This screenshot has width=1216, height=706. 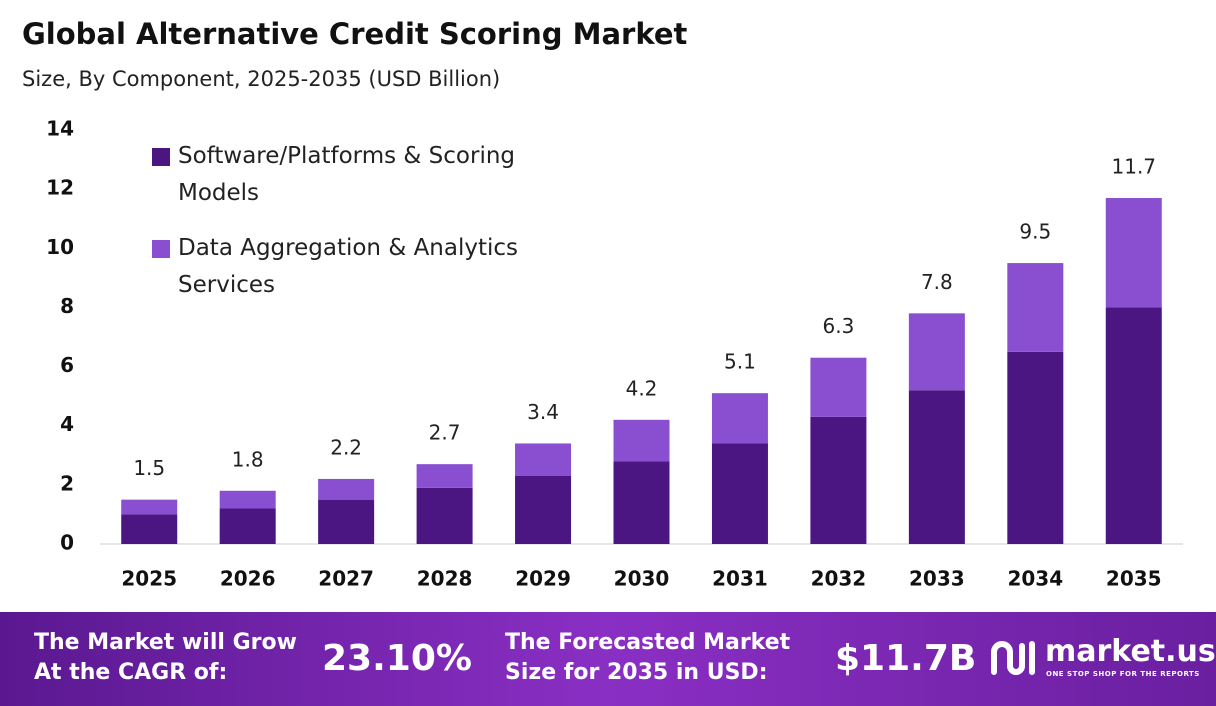 What do you see at coordinates (1134, 167) in the screenshot?
I see `total-label: 11.7` at bounding box center [1134, 167].